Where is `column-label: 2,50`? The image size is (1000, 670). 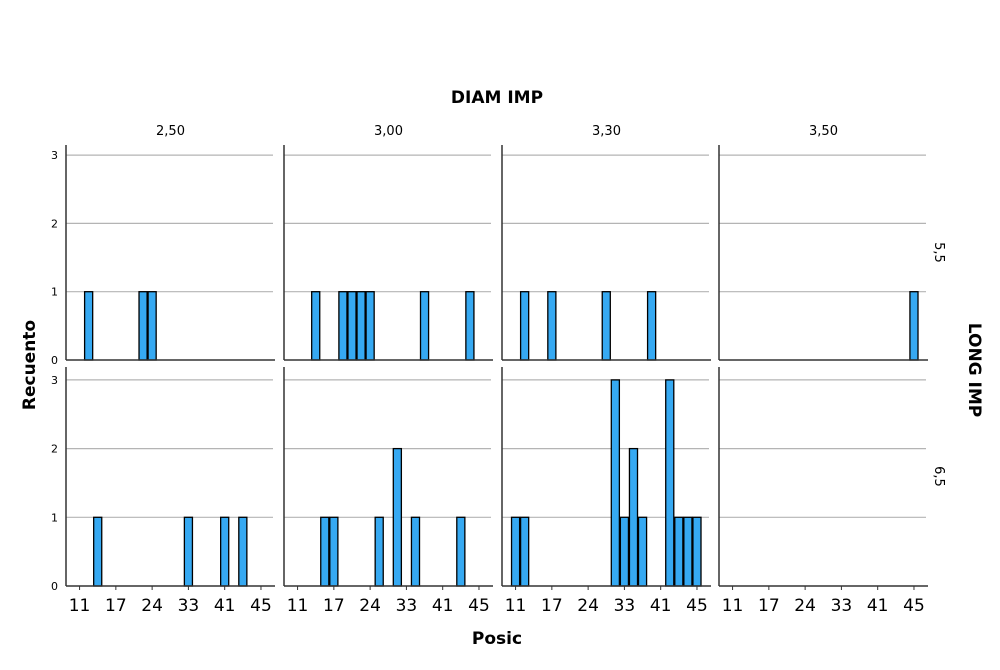 column-label: 2,50 is located at coordinates (170, 131).